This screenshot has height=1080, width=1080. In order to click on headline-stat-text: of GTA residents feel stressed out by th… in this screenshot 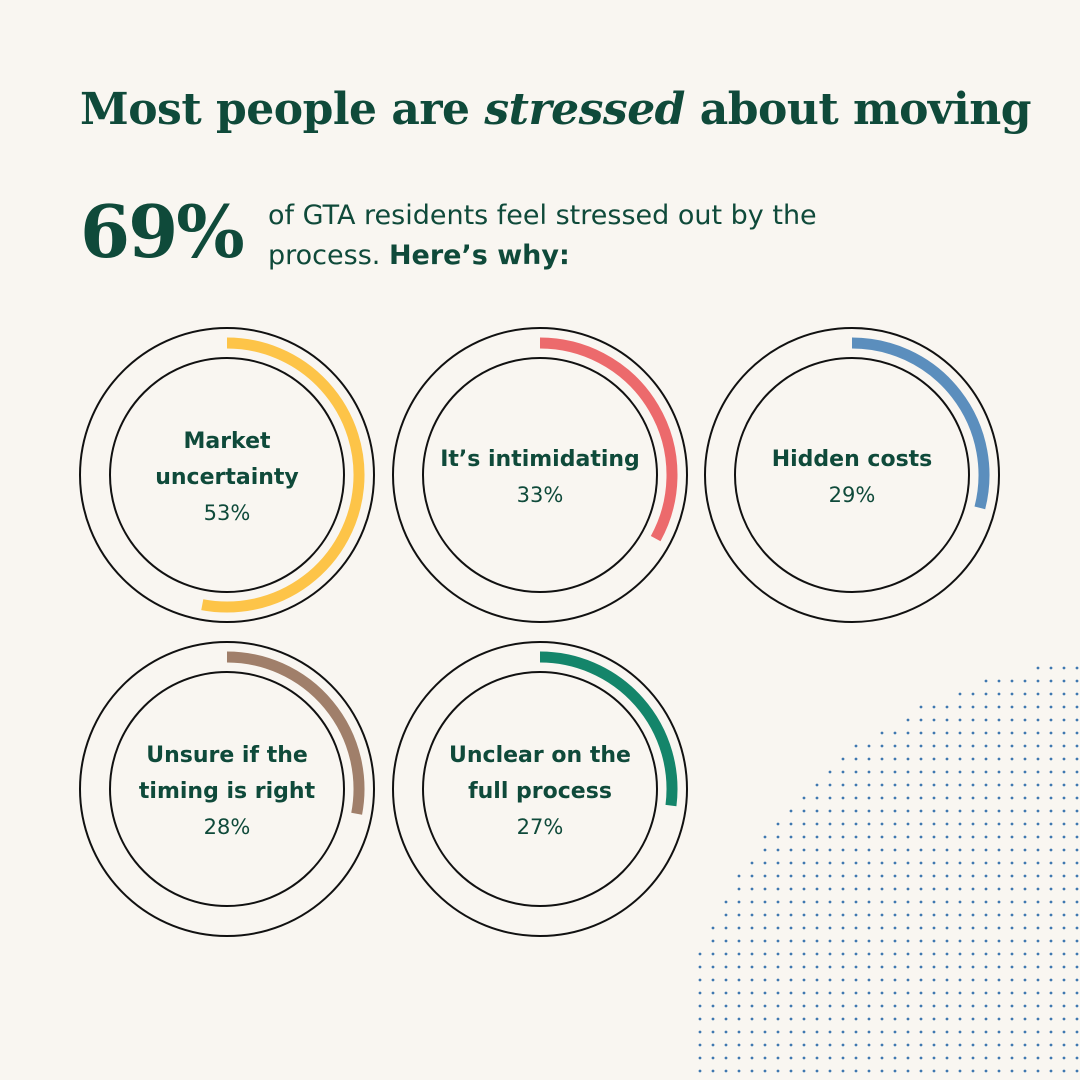, I will do `click(568, 236)`.